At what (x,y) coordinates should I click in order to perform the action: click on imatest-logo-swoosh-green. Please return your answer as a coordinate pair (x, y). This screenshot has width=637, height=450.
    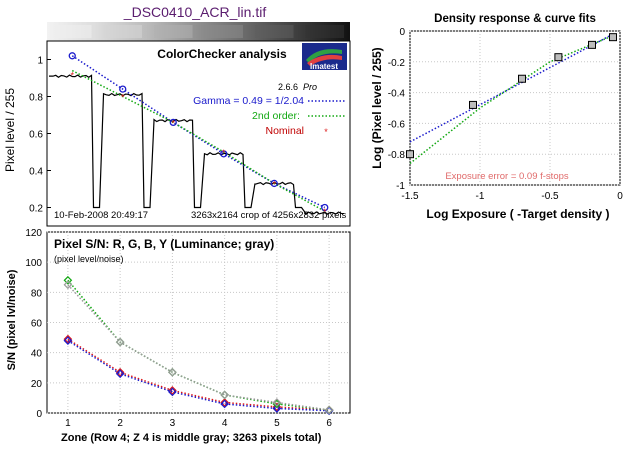
    Looking at the image, I should click on (324, 56).